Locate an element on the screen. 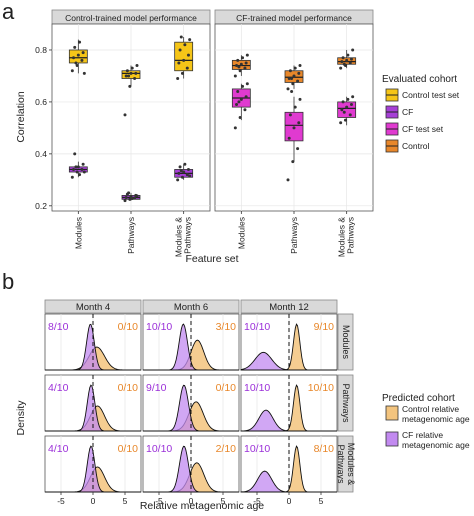 The image size is (474, 516). row-strip-pathways is located at coordinates (345, 403).